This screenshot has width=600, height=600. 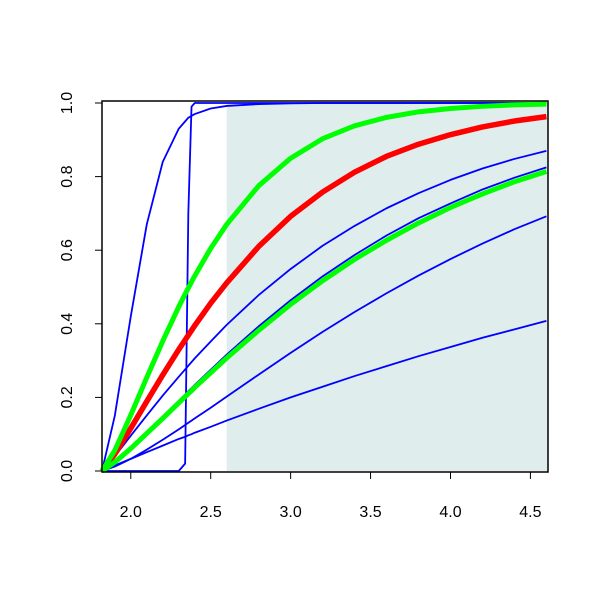 What do you see at coordinates (67, 103) in the screenshot?
I see `y-tick-label: 1.0` at bounding box center [67, 103].